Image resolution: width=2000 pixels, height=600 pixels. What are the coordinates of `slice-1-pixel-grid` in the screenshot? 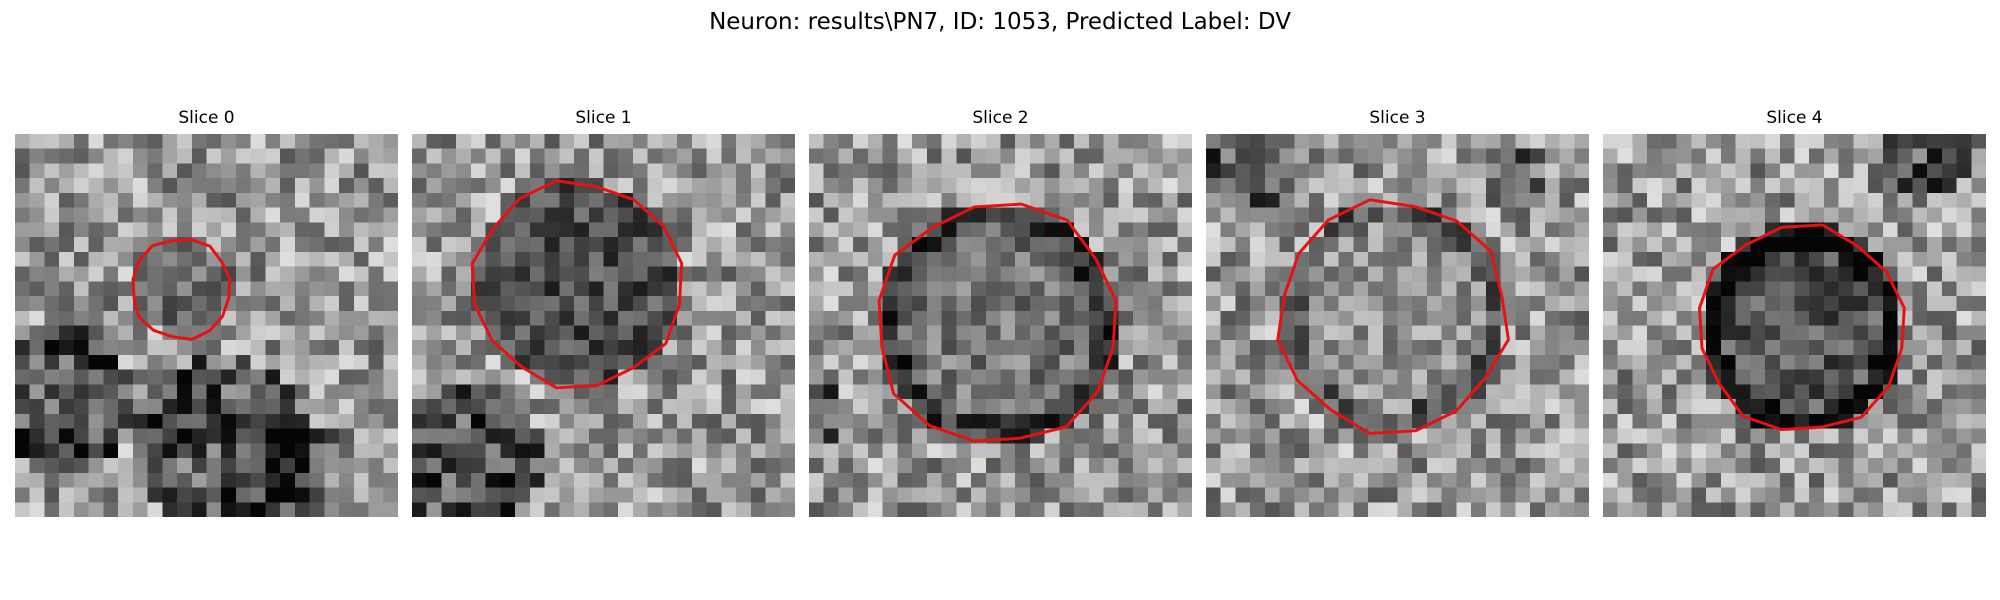 It's located at (603, 325).